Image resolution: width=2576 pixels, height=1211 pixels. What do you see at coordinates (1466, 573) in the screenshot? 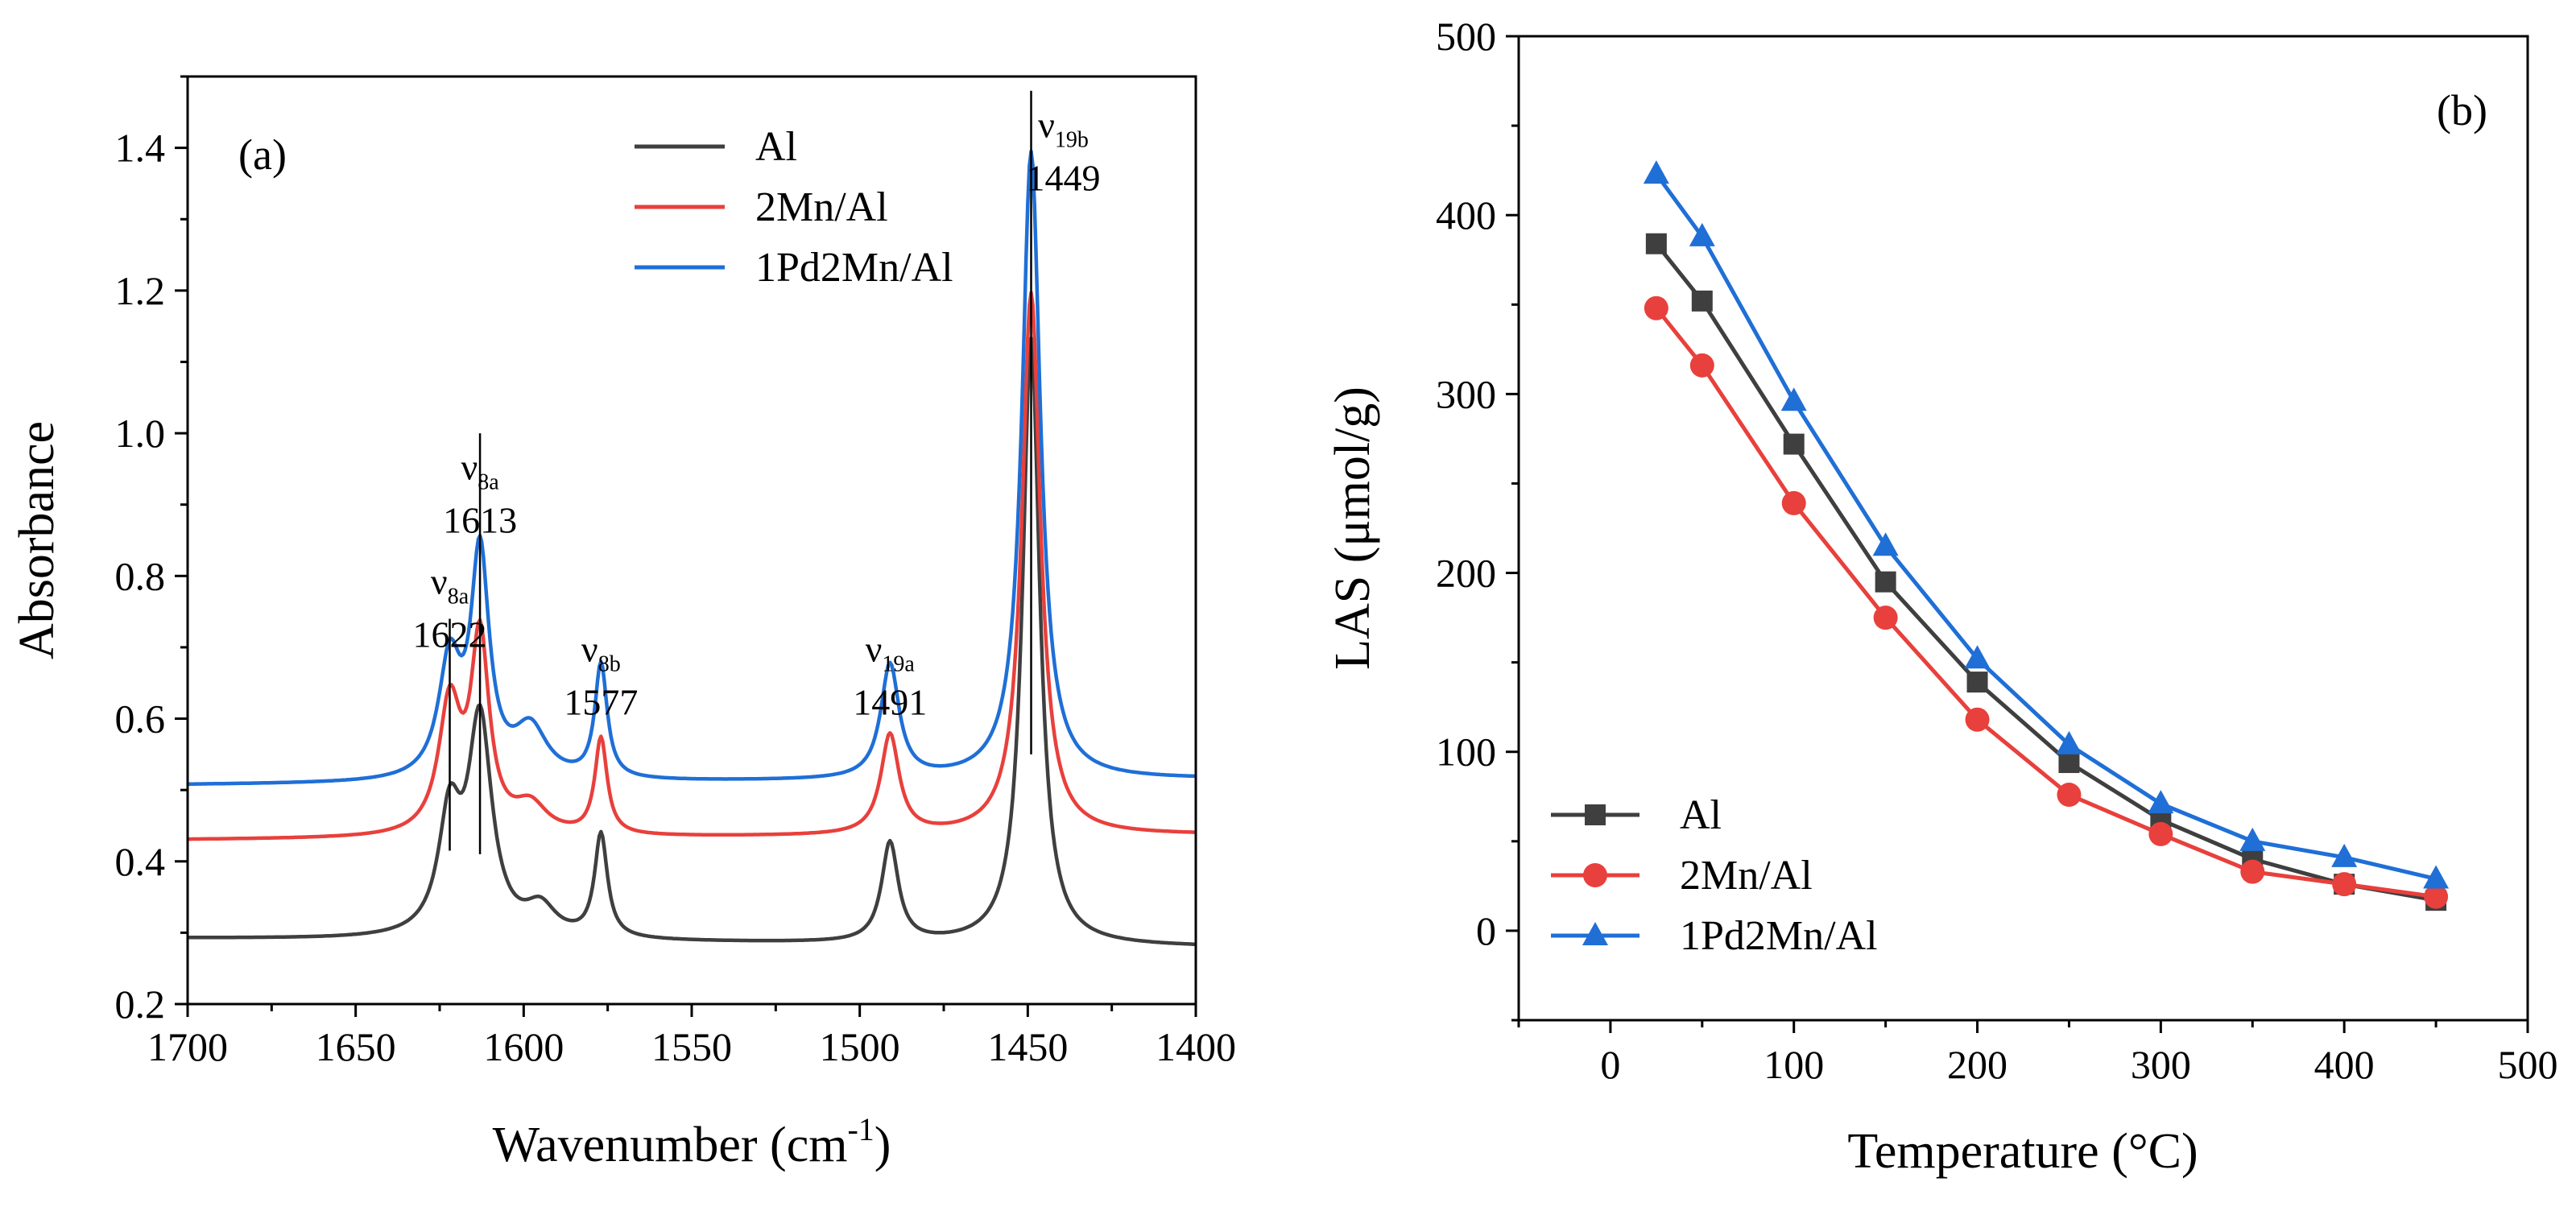
I see `y-tick-label: 200` at bounding box center [1466, 573].